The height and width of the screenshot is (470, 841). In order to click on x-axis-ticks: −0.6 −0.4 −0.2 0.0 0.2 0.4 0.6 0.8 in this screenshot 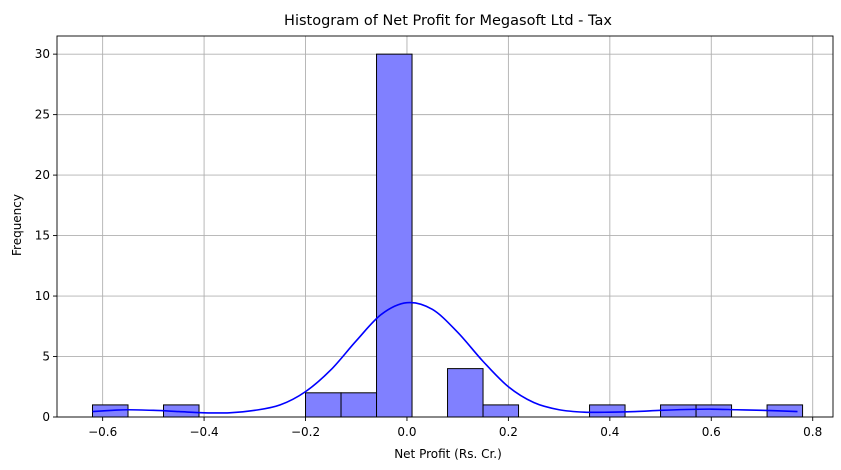, I will do `click(455, 428)`.